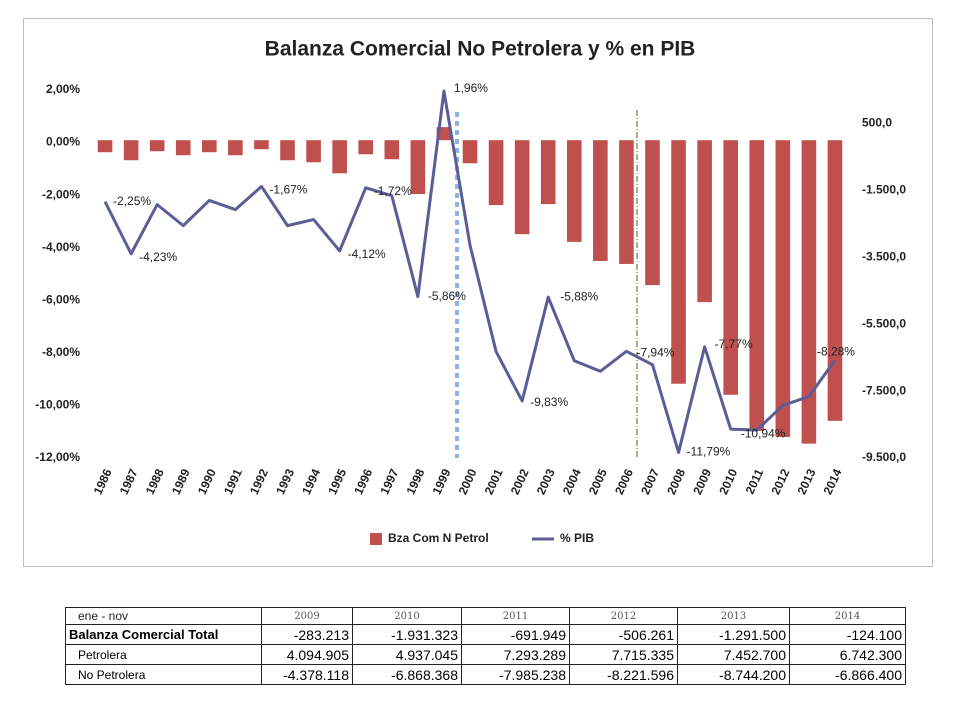  What do you see at coordinates (103, 481) in the screenshot?
I see `x-tick-label: 1986` at bounding box center [103, 481].